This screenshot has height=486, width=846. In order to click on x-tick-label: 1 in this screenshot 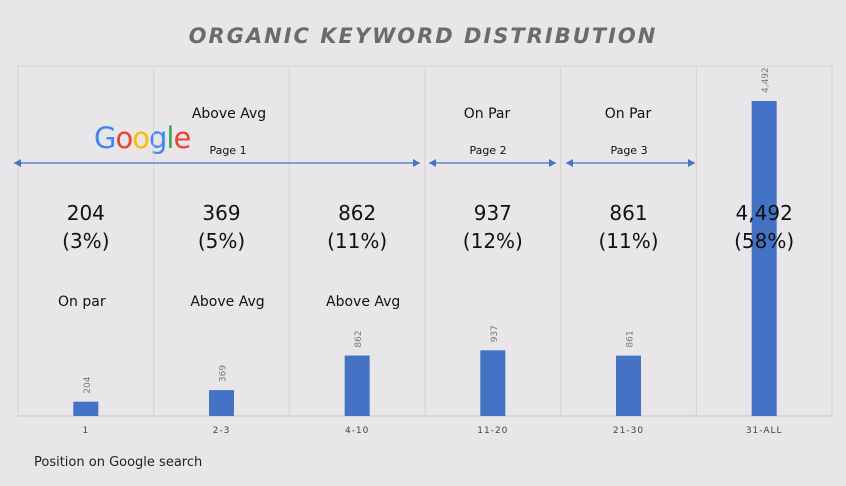, I will do `click(85, 431)`.